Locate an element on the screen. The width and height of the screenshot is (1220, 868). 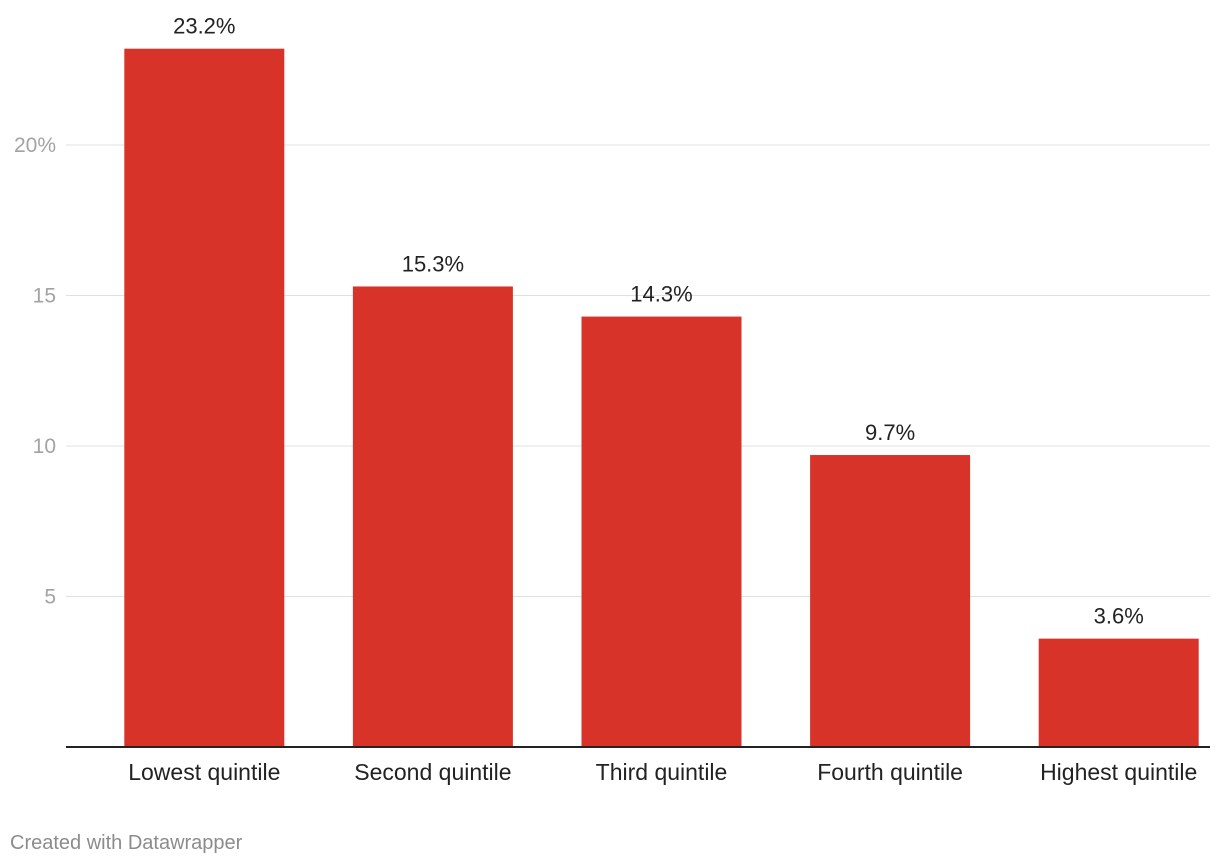
y-tick-label: 10 is located at coordinates (44, 446).